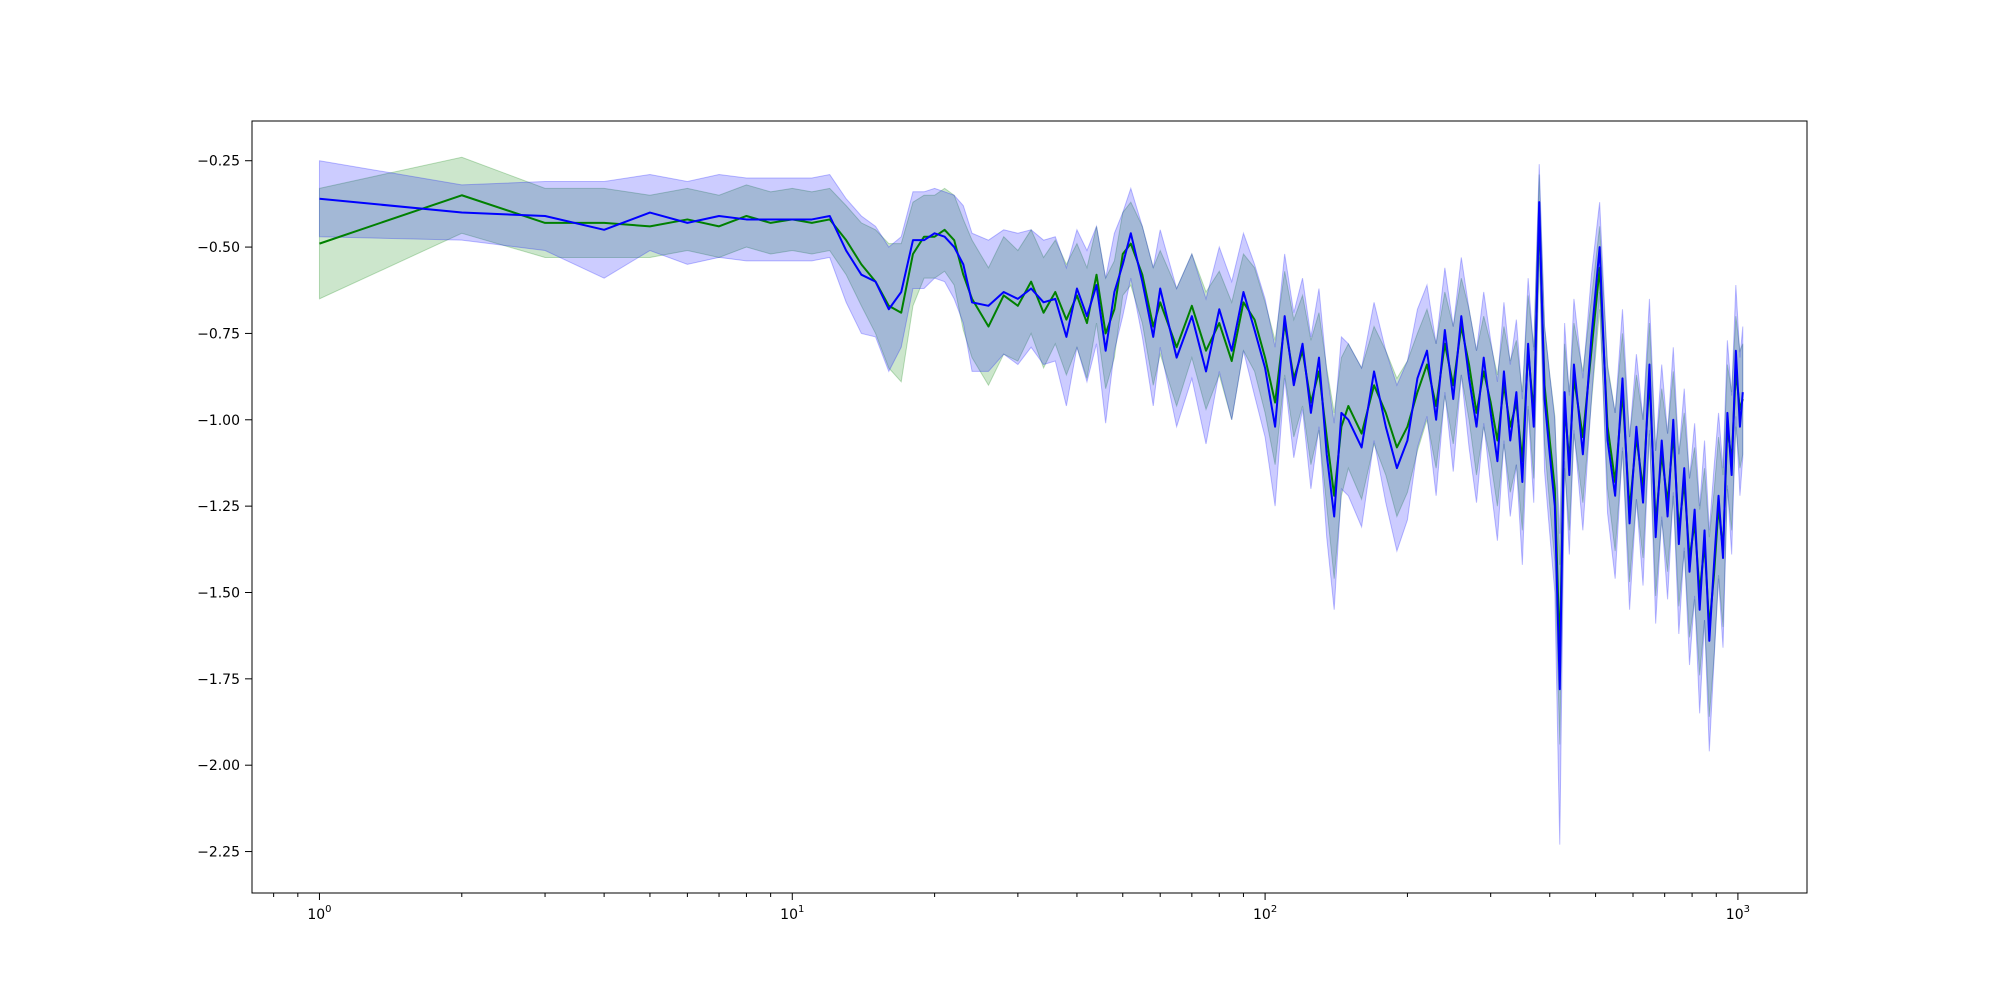 This screenshot has height=1000, width=2000. I want to click on y-tick-label: −0.75, so click(218, 334).